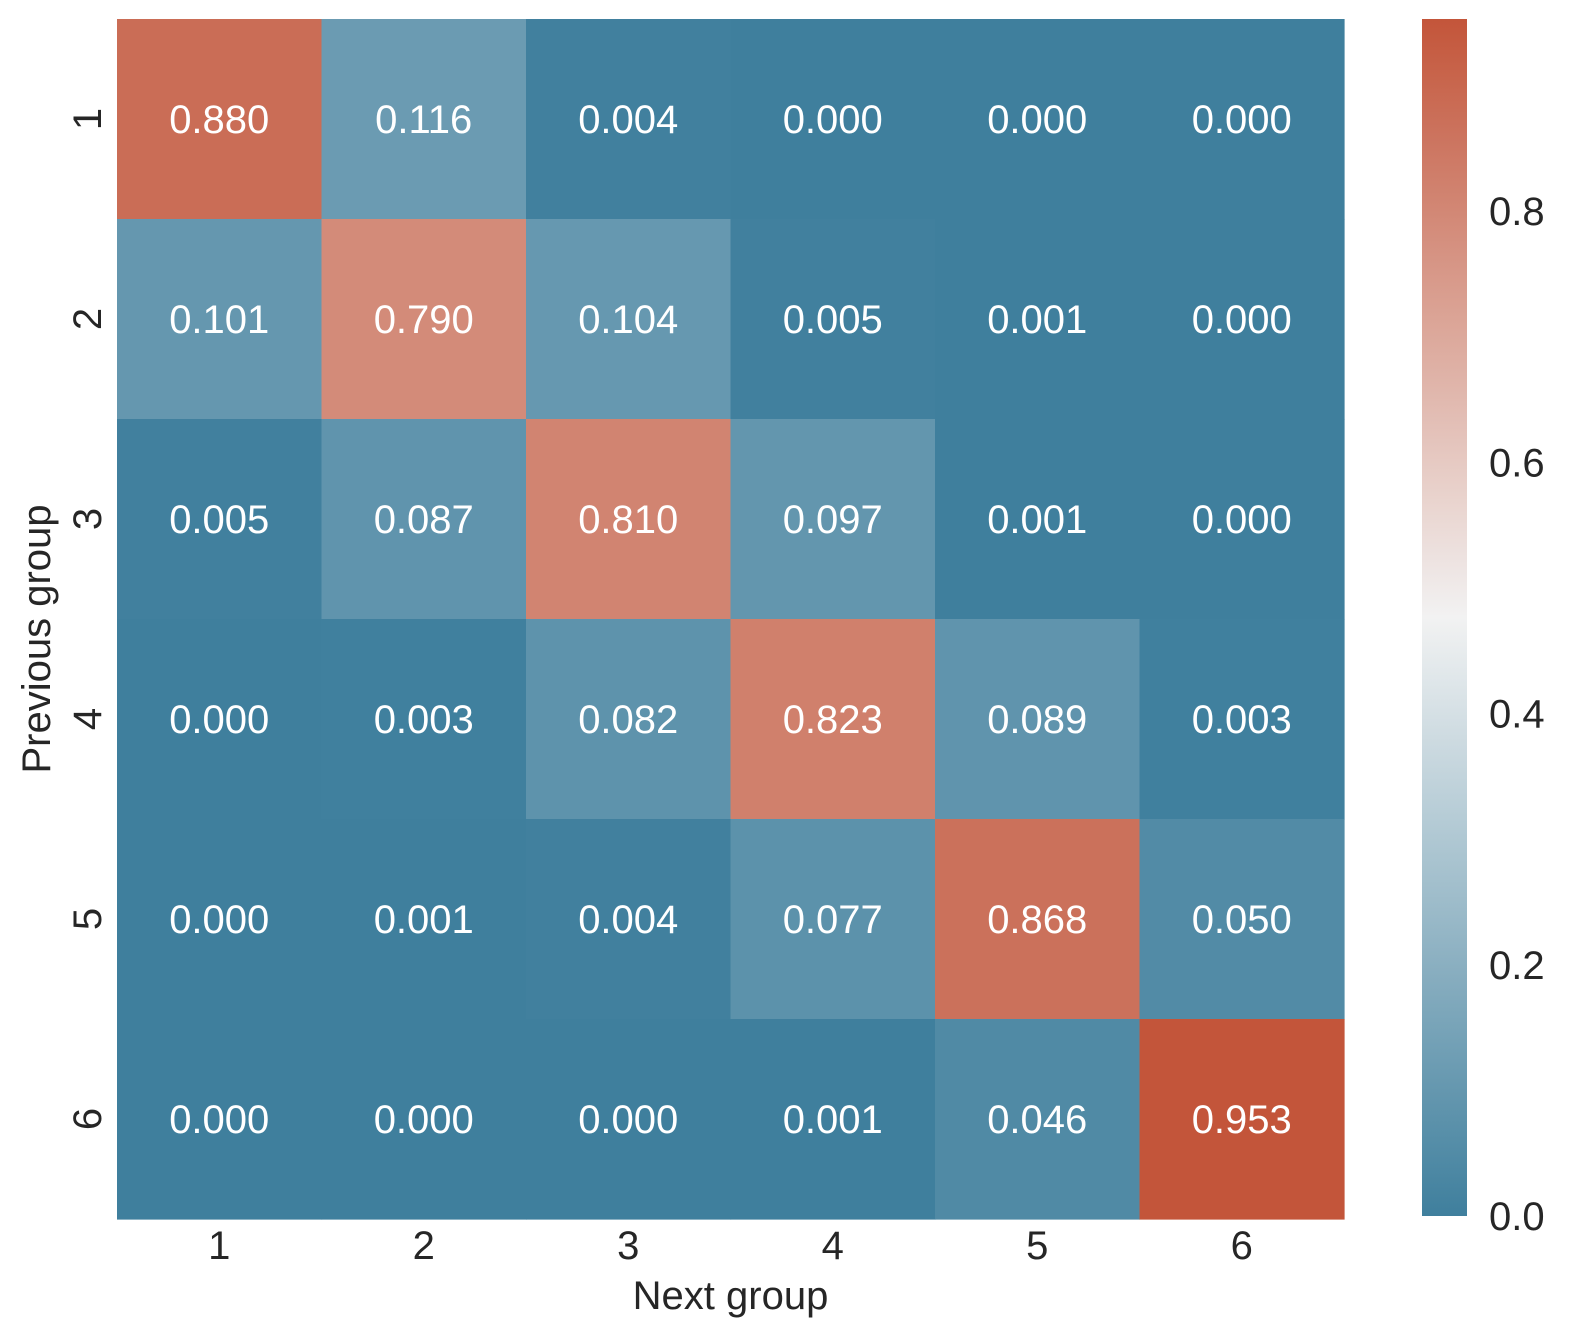  I want to click on heatmap-cell-r1-c2, so click(424, 119).